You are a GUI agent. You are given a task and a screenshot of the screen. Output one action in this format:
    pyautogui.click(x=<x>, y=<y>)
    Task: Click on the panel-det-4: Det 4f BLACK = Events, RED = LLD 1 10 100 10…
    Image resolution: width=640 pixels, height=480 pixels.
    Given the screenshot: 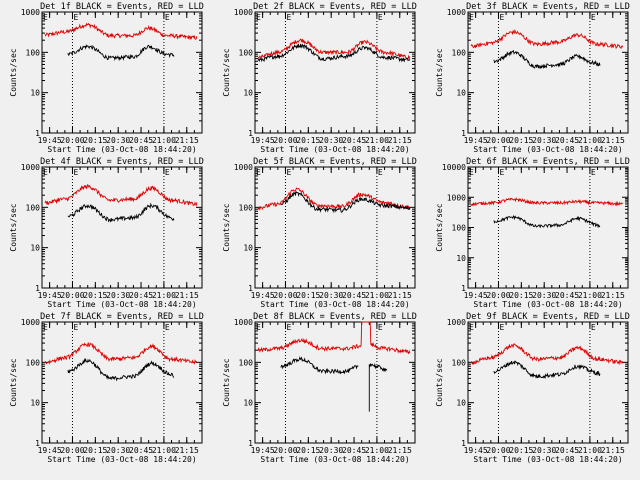 What is the action you would take?
    pyautogui.click(x=106, y=233)
    